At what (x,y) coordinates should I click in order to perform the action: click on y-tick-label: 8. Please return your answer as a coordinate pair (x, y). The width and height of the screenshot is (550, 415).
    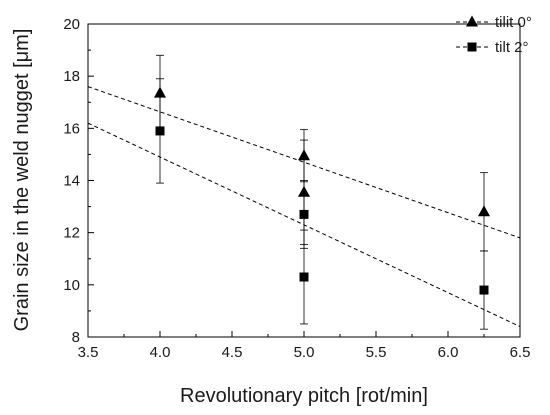
    Looking at the image, I should click on (76, 337).